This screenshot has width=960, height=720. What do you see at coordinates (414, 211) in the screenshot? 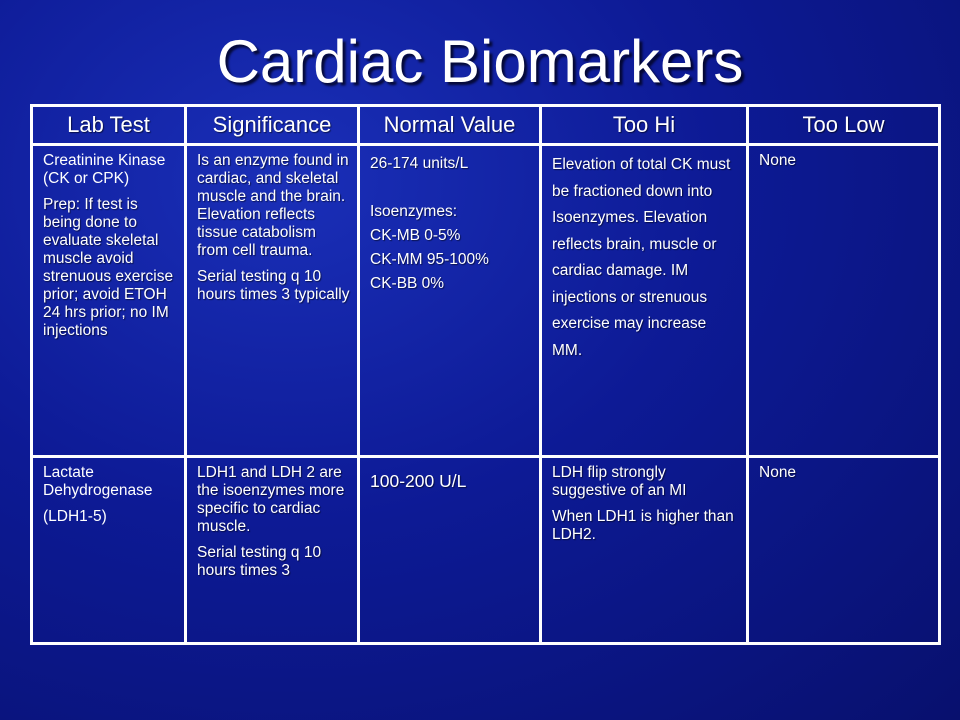
I see `isoenzymes-label: Isoenzymes:` at bounding box center [414, 211].